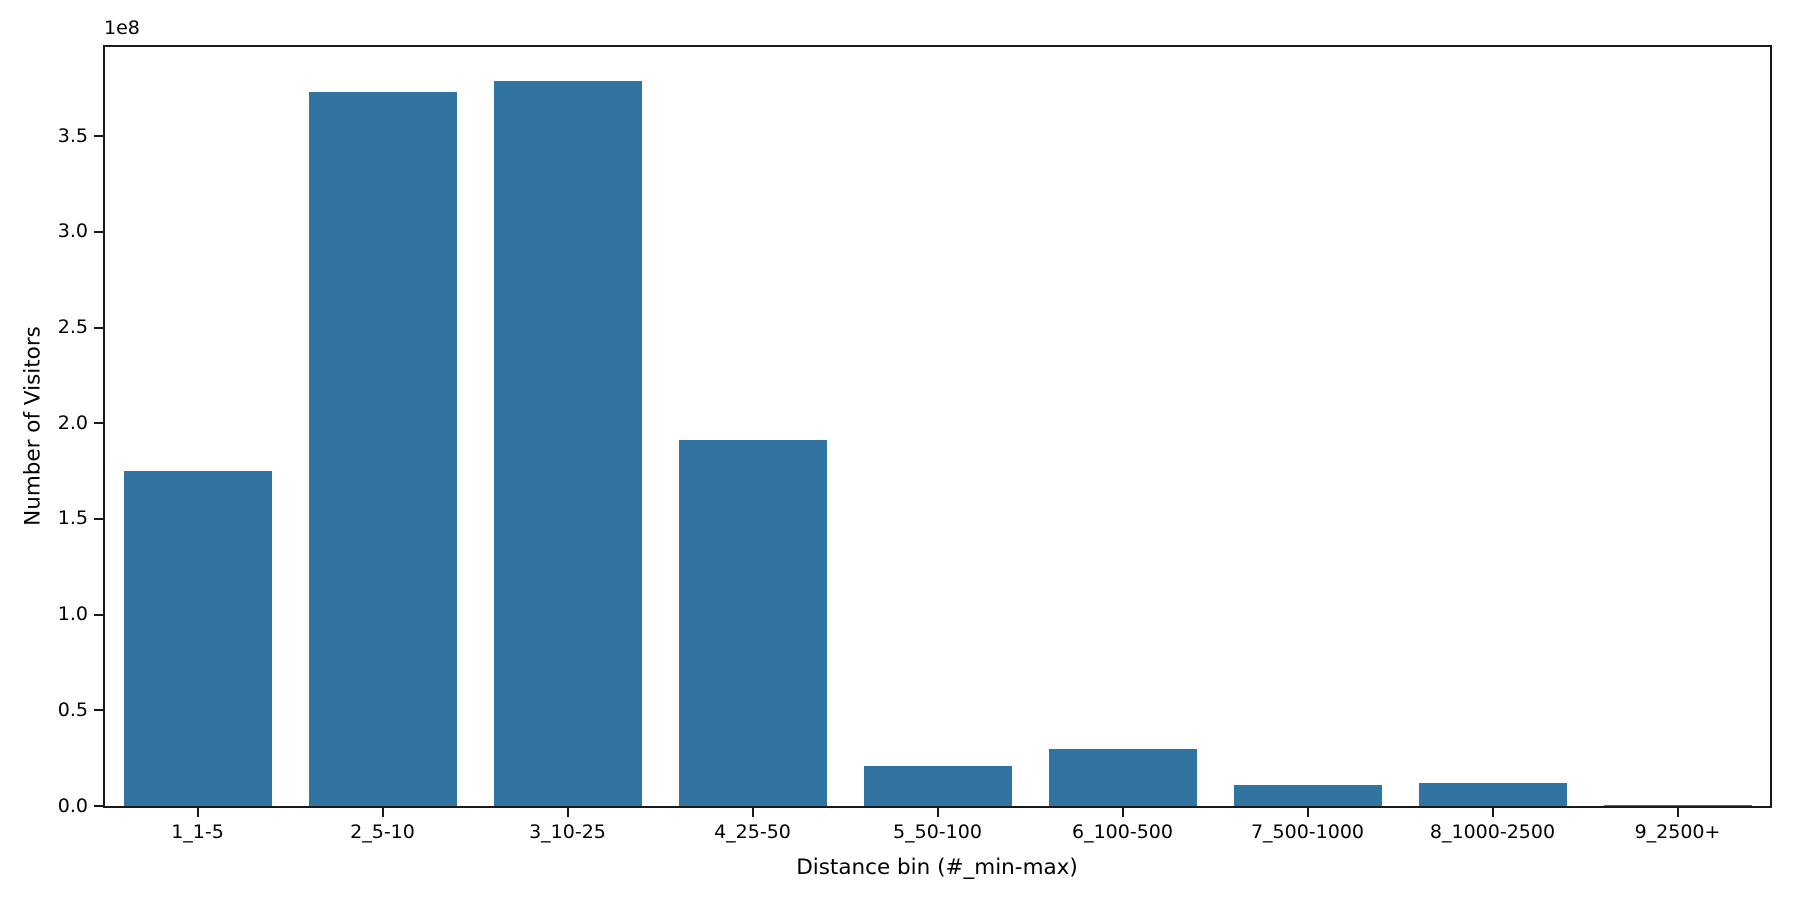 This screenshot has width=1800, height=900. What do you see at coordinates (72, 422) in the screenshot?
I see `y-tick-label: 2.0` at bounding box center [72, 422].